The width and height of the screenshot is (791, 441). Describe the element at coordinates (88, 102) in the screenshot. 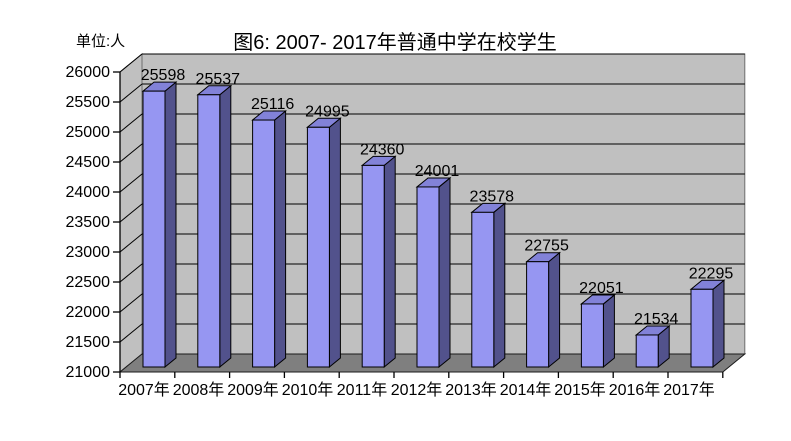

I see `y-tick-label: 25500` at that location.